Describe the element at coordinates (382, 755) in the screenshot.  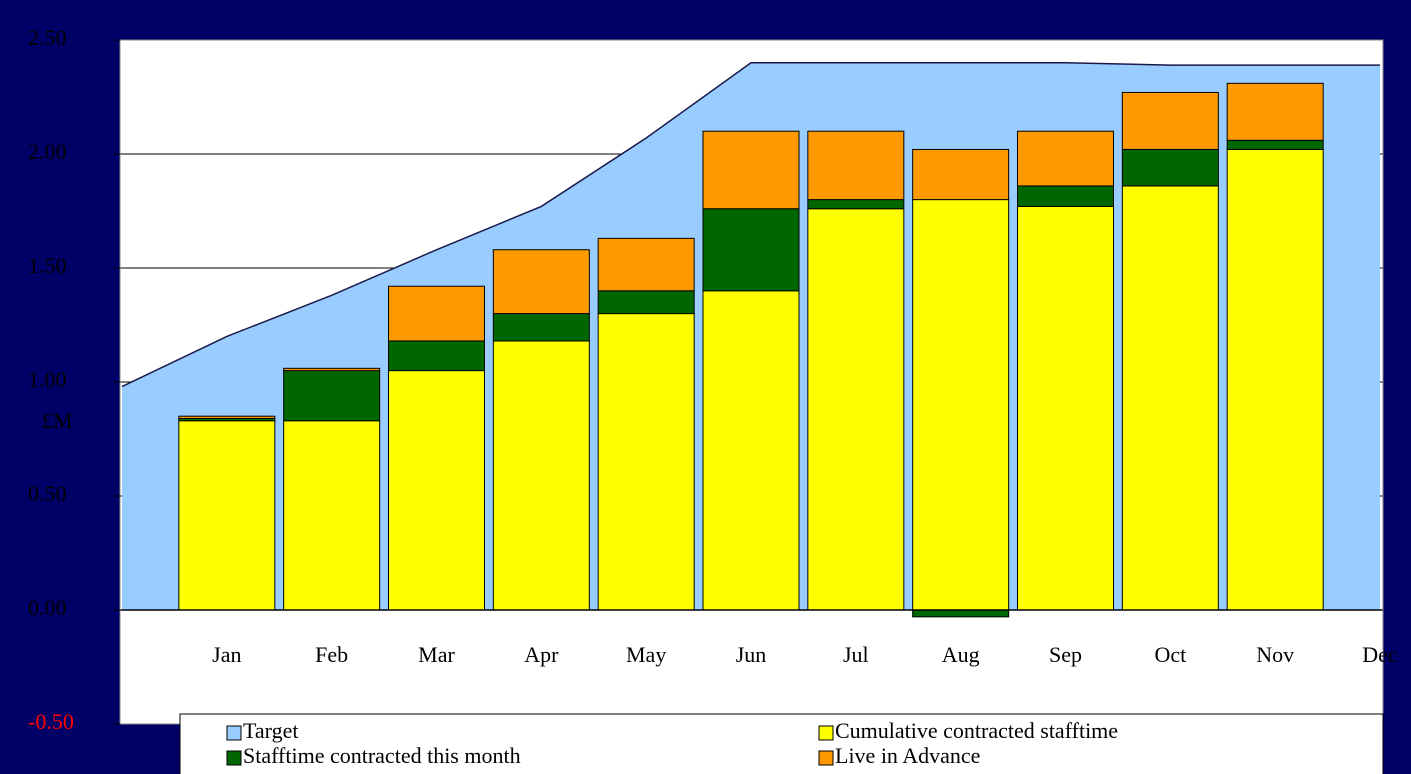
I see `legend-label: Stafftime contracted this month` at that location.